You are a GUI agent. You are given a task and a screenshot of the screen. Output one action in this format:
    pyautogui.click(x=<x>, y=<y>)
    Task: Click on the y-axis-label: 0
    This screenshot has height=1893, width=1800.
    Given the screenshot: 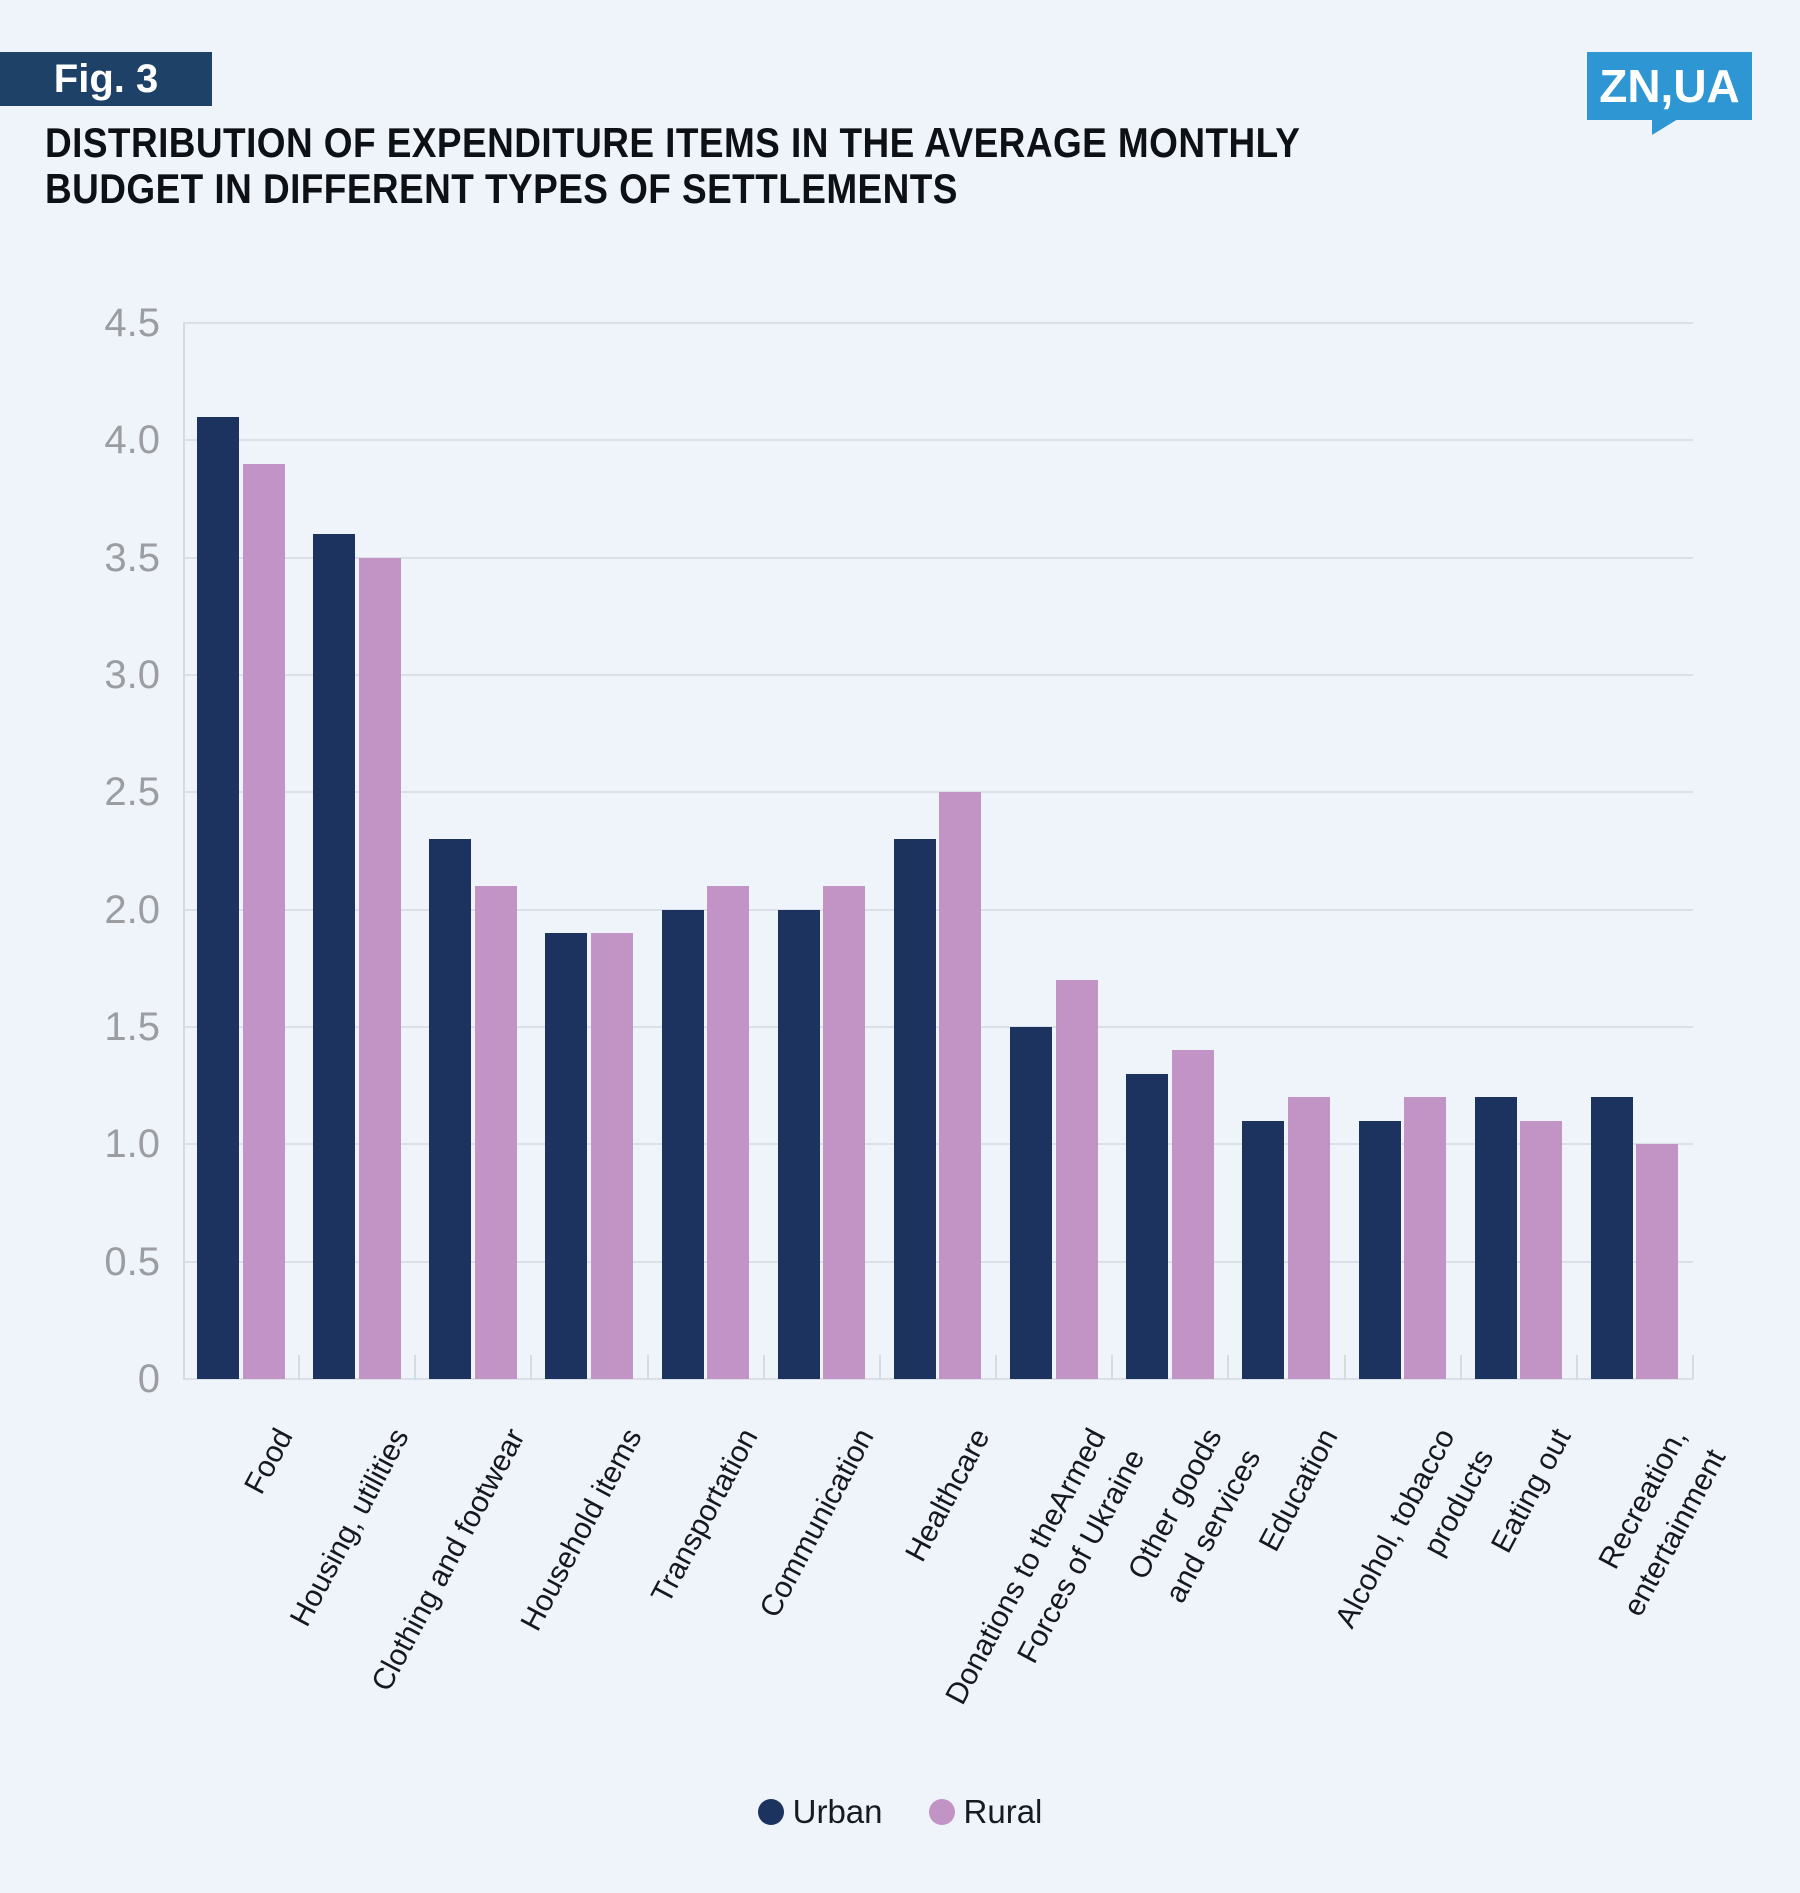 What is the action you would take?
    pyautogui.click(x=148, y=1379)
    